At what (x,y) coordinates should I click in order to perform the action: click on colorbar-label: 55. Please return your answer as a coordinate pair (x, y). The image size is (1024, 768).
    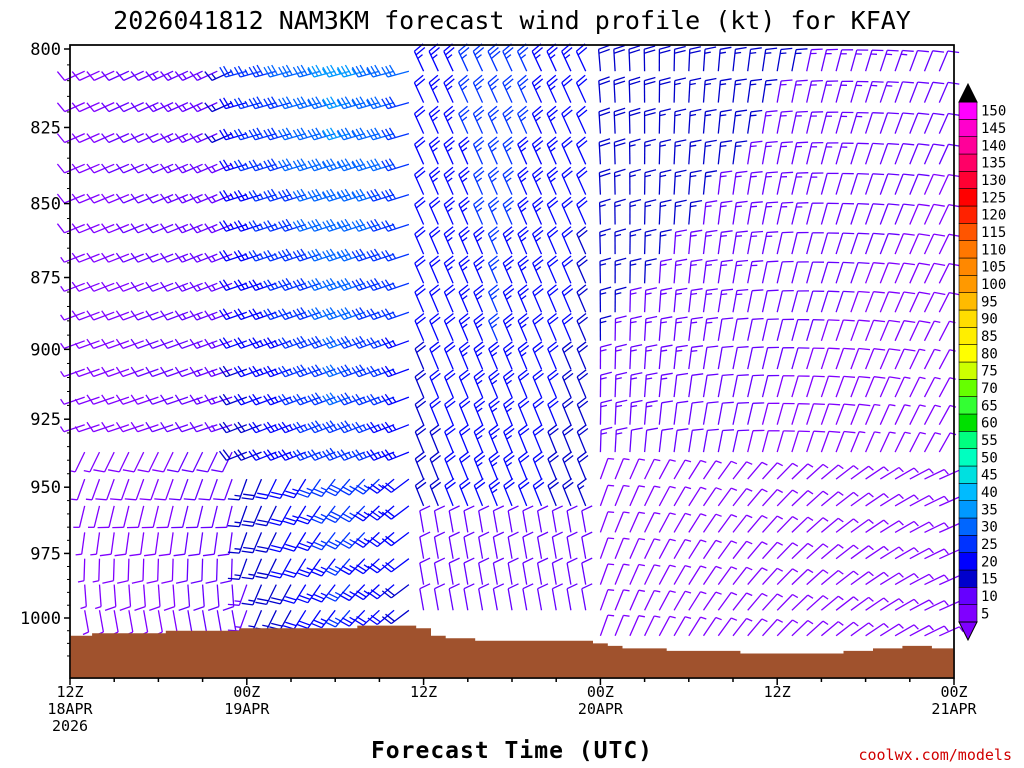
    Looking at the image, I should click on (989, 441).